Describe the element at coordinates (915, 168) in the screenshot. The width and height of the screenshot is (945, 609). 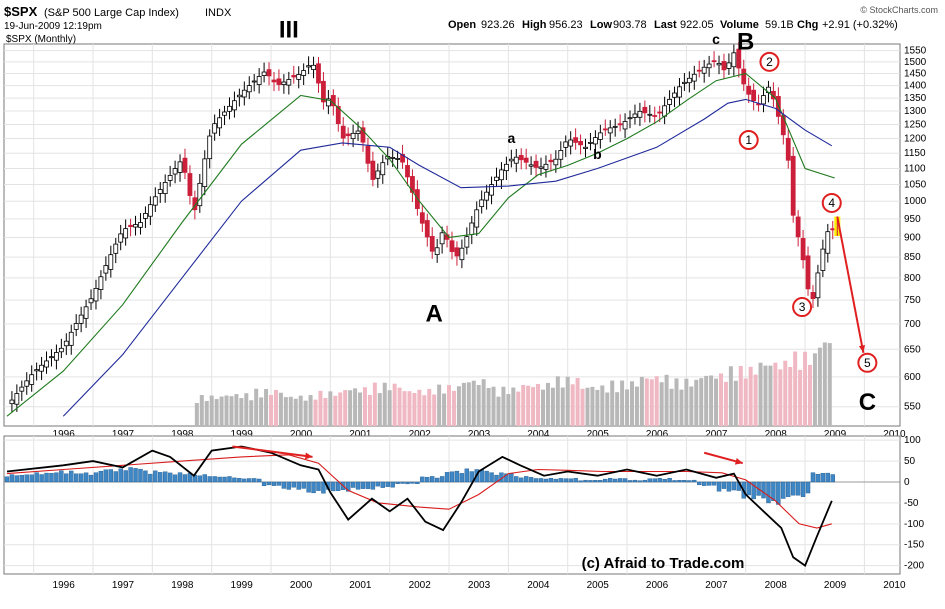
I see `price-tick-label: 1100` at that location.